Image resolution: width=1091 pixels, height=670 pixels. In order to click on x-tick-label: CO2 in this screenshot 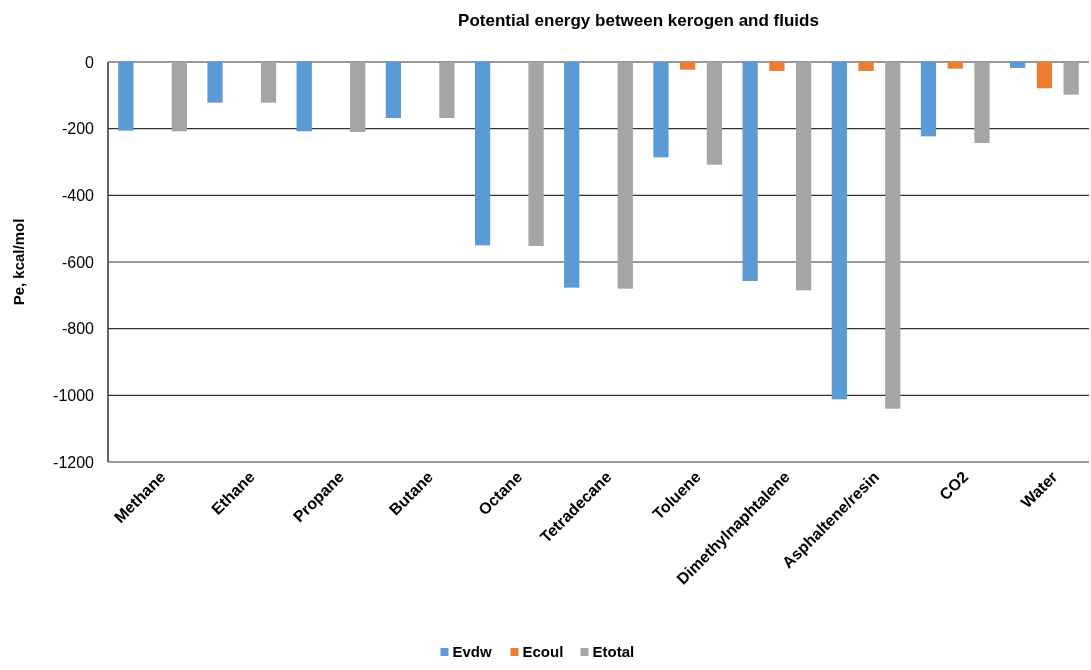, I will do `click(954, 486)`.